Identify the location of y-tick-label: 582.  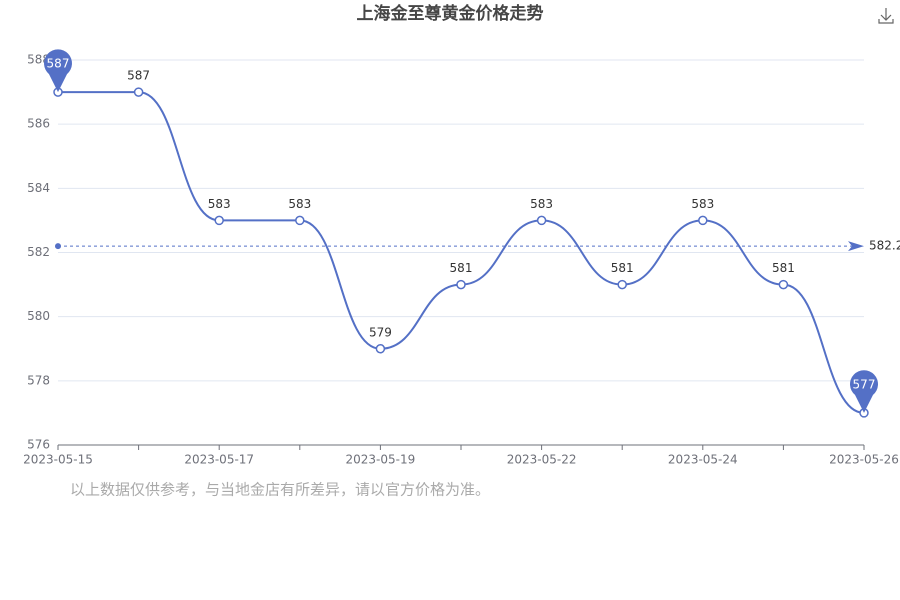
(38, 252).